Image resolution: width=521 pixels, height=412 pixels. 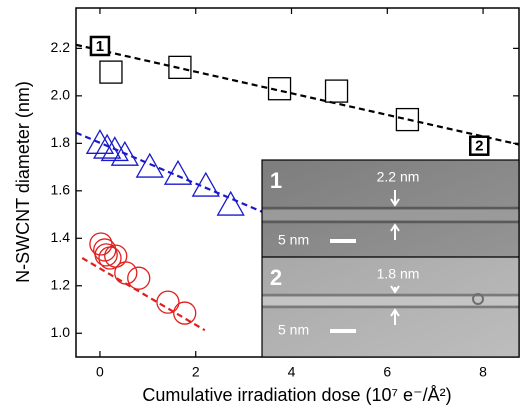 I want to click on x-axis-label: Cumulative irradiation dose (10⁷ e⁻/Å²), so click(x=296, y=395).